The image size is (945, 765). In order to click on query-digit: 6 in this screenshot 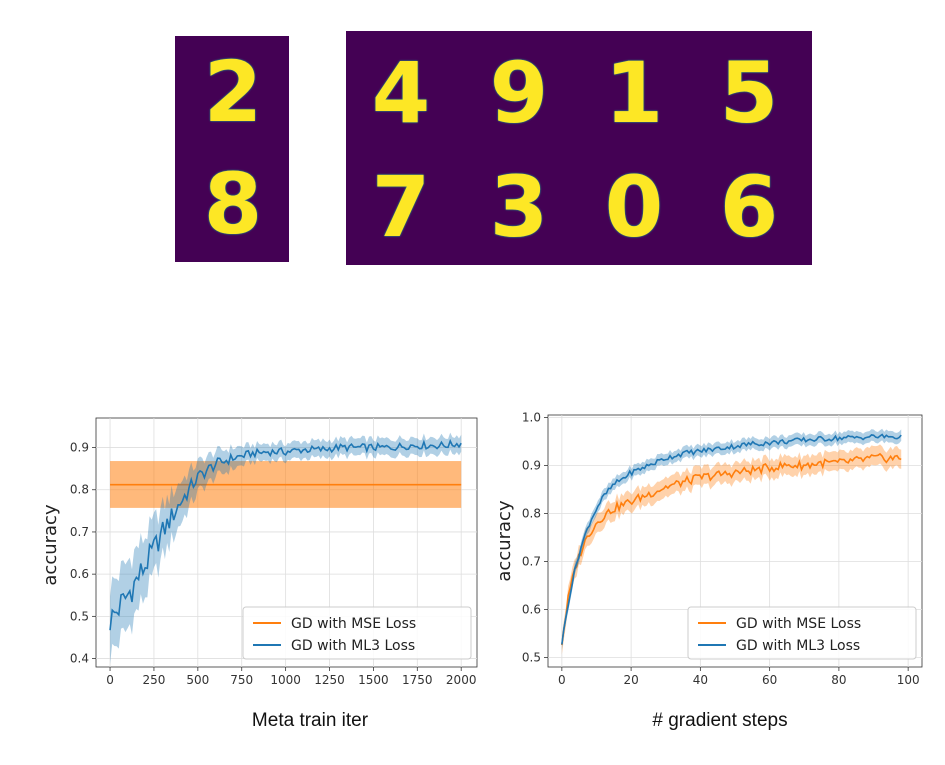, I will do `click(749, 207)`.